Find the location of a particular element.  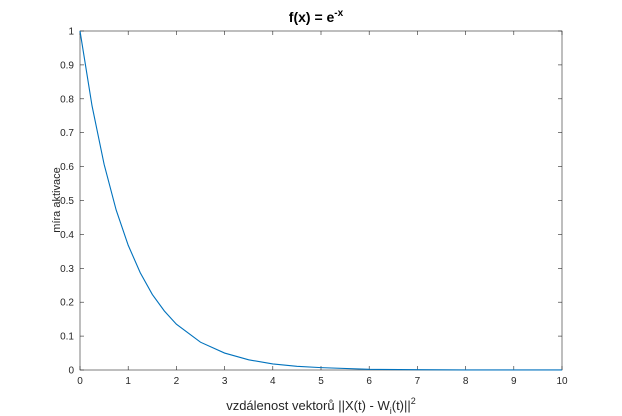

x-tick-label: 10 is located at coordinates (562, 381).